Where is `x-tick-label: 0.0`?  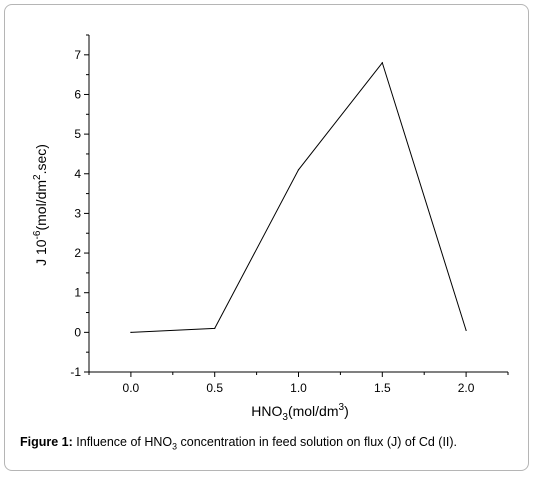
x-tick-label: 0.0 is located at coordinates (131, 388).